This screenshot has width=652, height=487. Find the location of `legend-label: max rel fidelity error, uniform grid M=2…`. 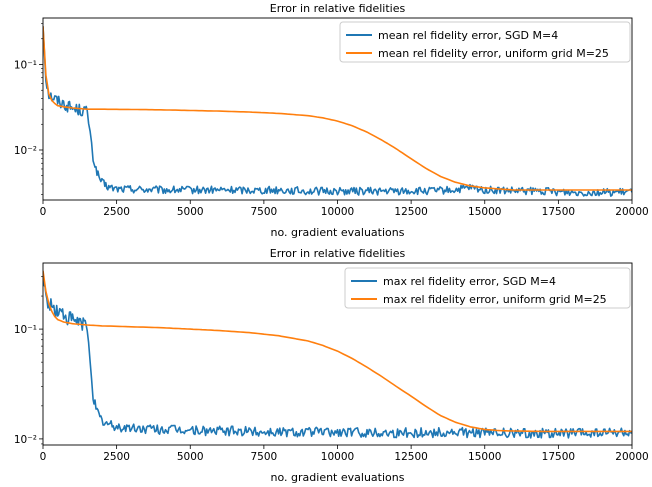

legend-label: max rel fidelity error, uniform grid M=2… is located at coordinates (495, 299).